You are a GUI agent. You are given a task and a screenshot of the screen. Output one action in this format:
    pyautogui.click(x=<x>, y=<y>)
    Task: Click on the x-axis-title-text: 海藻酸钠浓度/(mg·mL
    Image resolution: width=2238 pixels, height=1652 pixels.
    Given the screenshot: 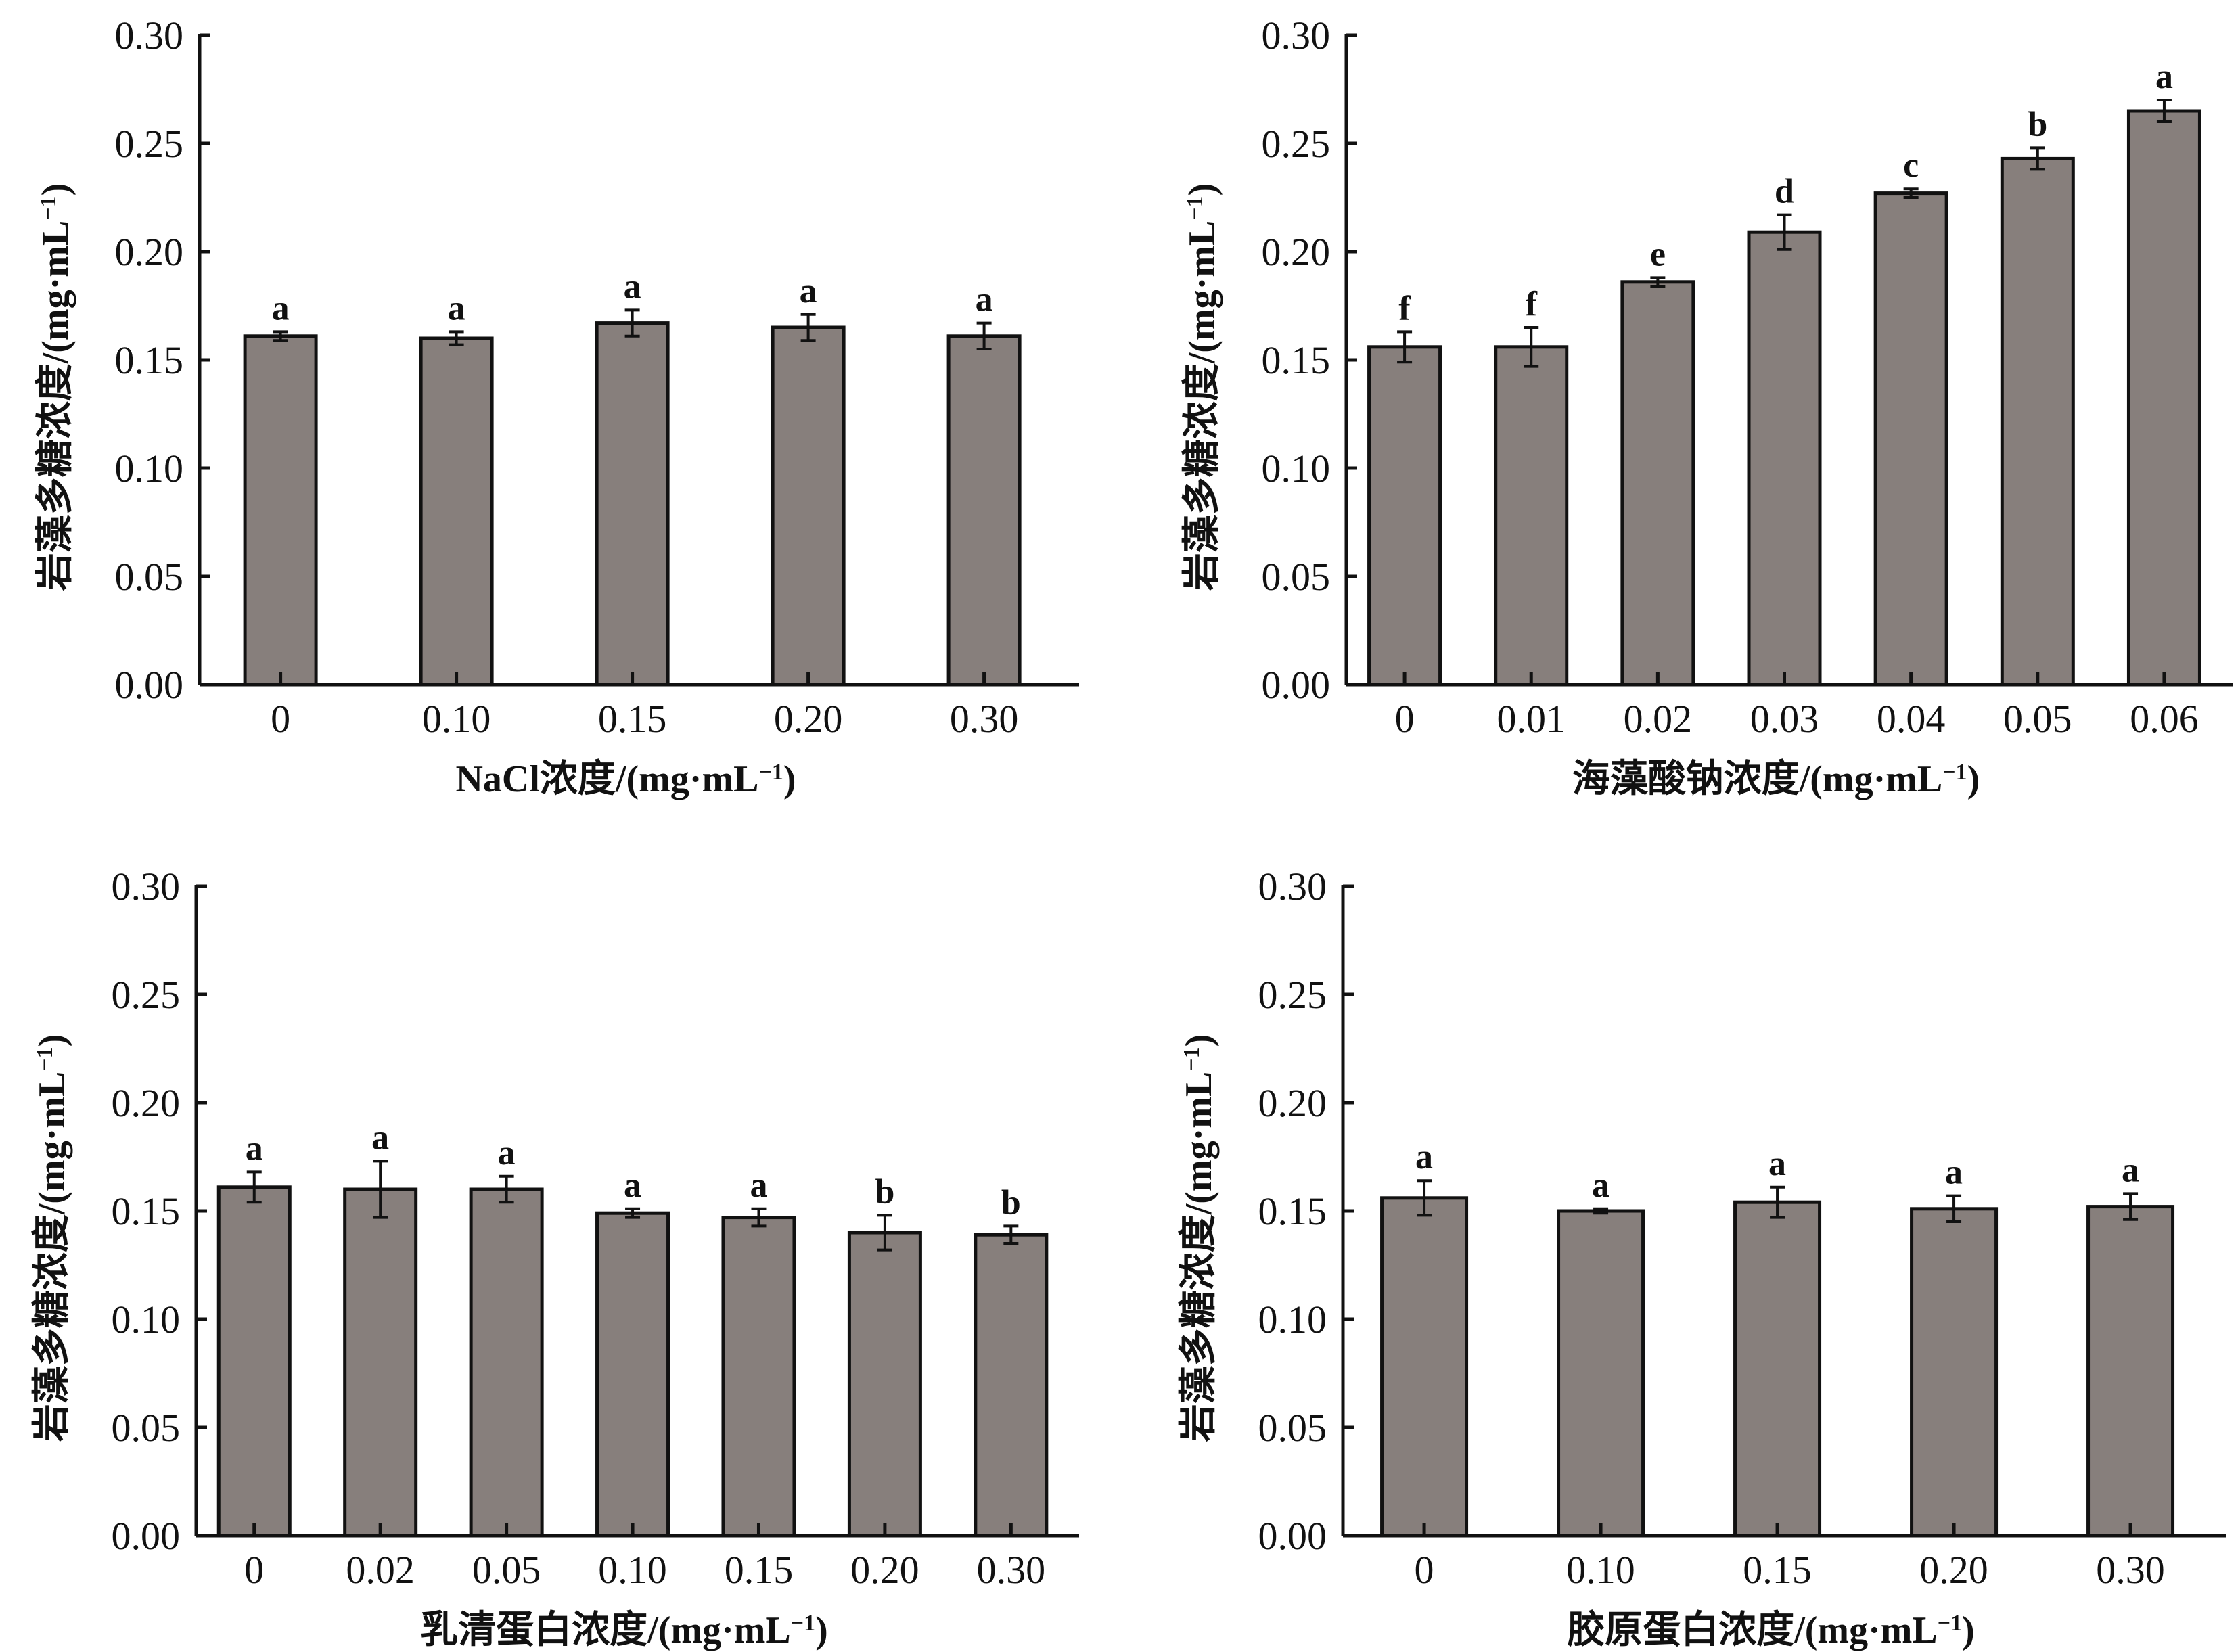 What is the action you would take?
    pyautogui.click(x=1757, y=779)
    